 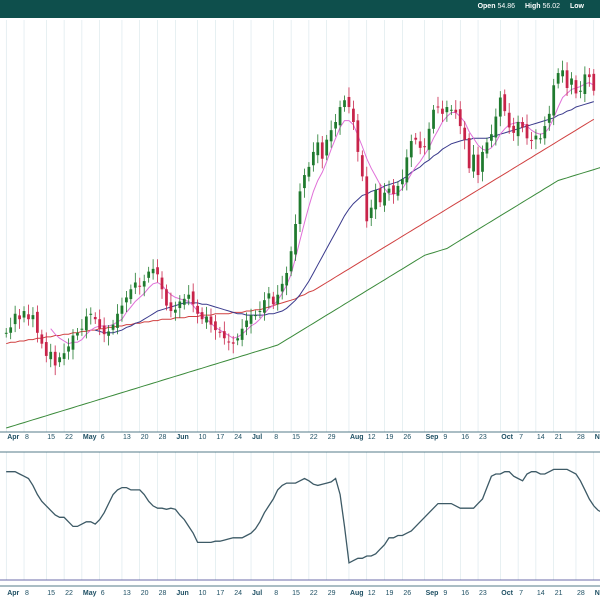 I want to click on indicator-tick-label: 22, so click(x=69, y=593).